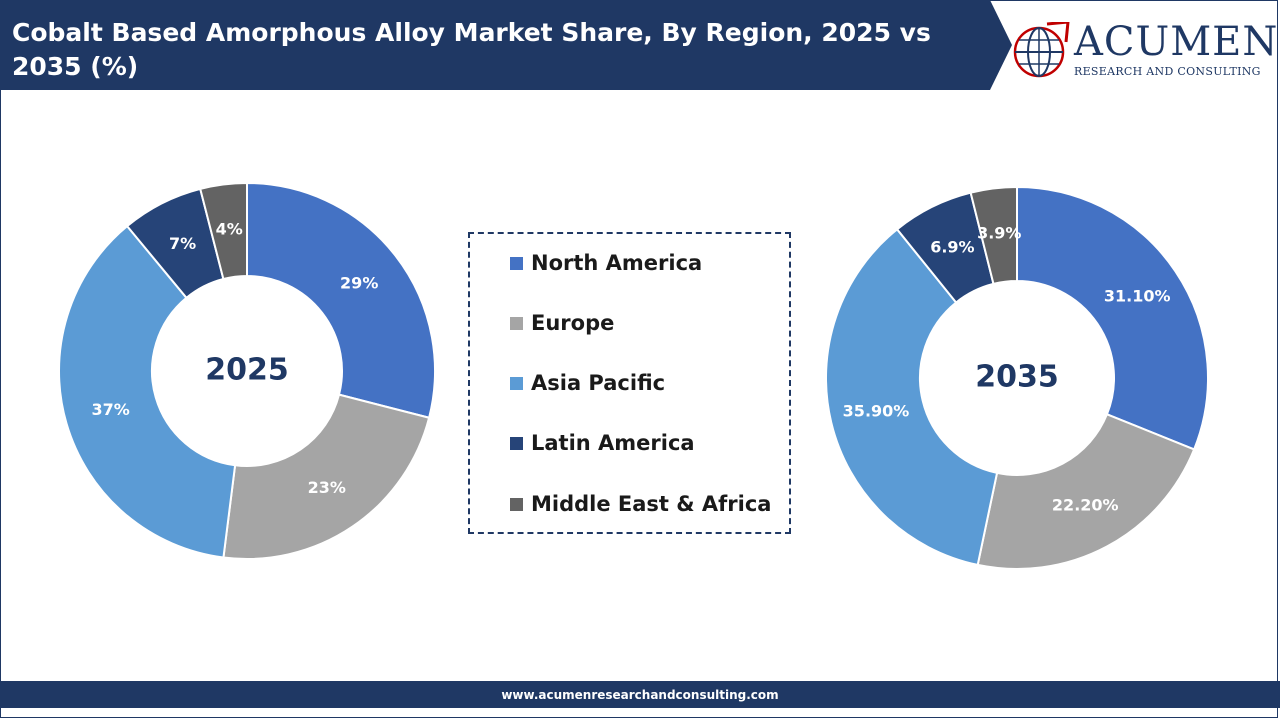  Describe the element at coordinates (326, 476) in the screenshot. I see `donut-2025-slice-europe` at that location.